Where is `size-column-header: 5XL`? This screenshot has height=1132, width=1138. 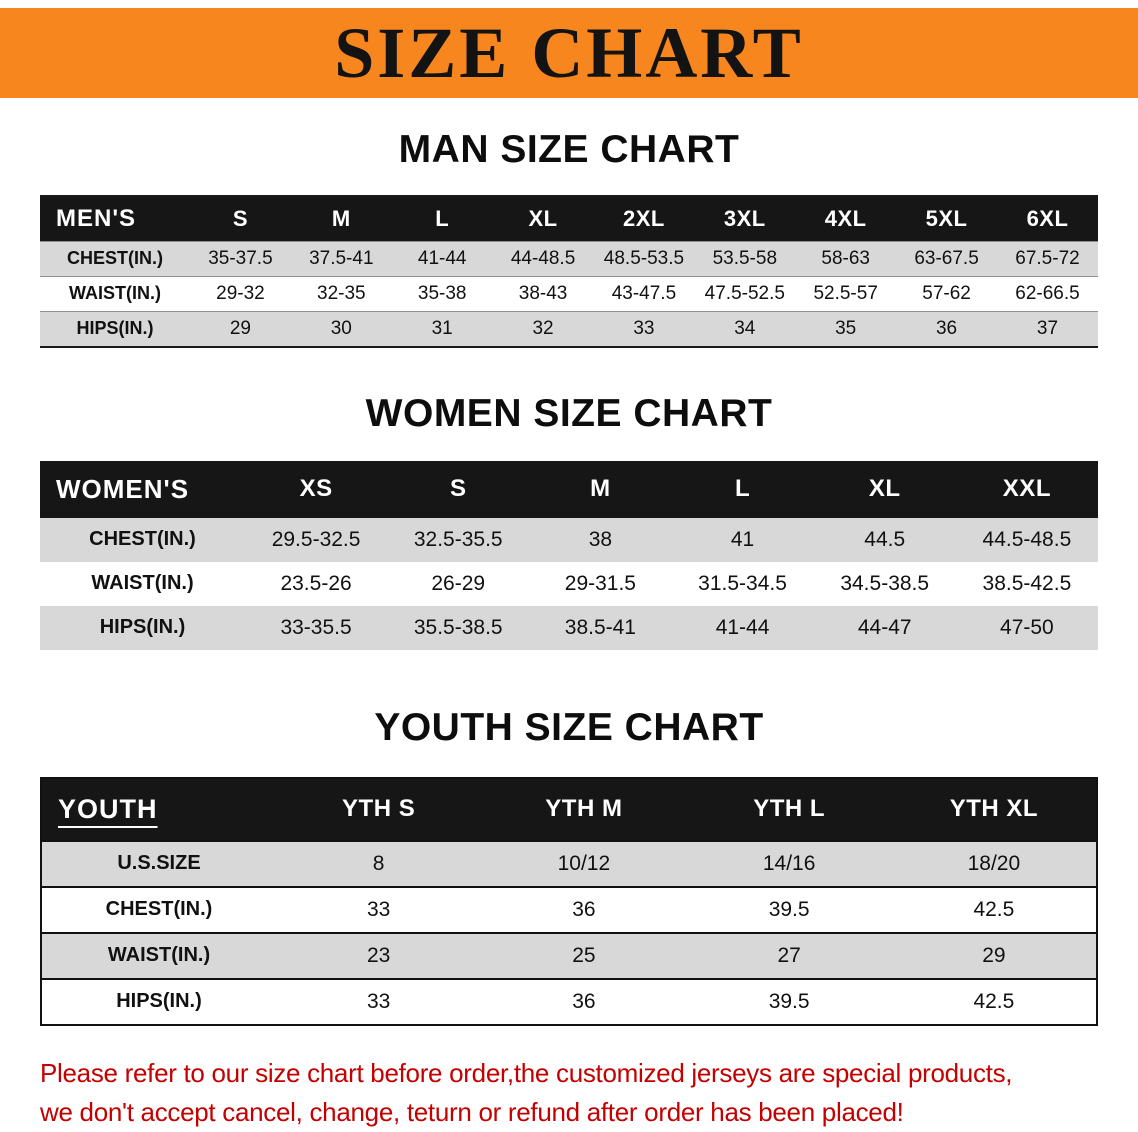
size-column-header: 5XL is located at coordinates (946, 218).